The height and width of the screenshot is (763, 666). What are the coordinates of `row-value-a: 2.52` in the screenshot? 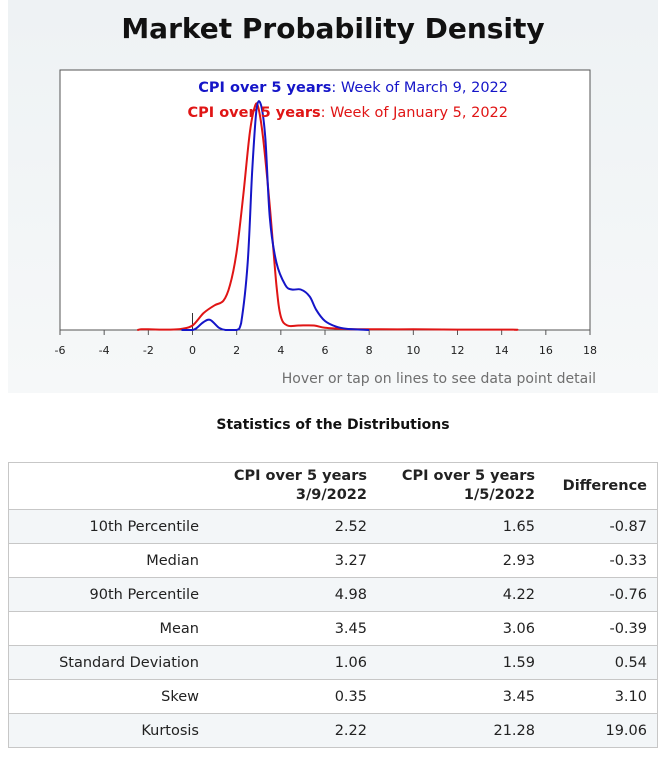 It's located at (293, 526).